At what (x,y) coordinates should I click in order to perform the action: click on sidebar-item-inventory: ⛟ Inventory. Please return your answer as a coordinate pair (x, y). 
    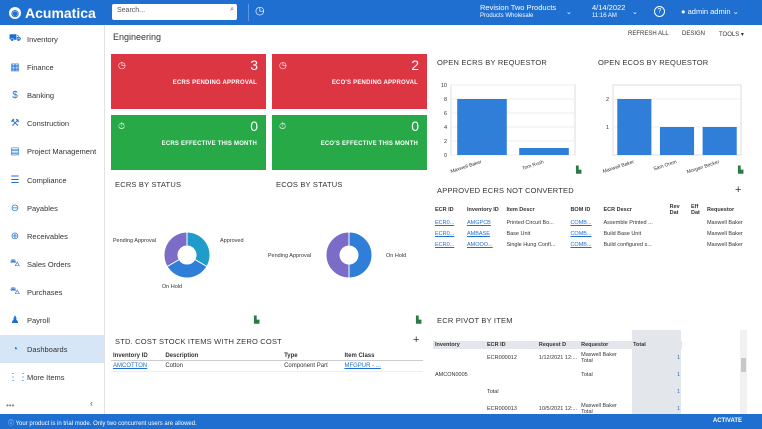
    Looking at the image, I should click on (33, 38).